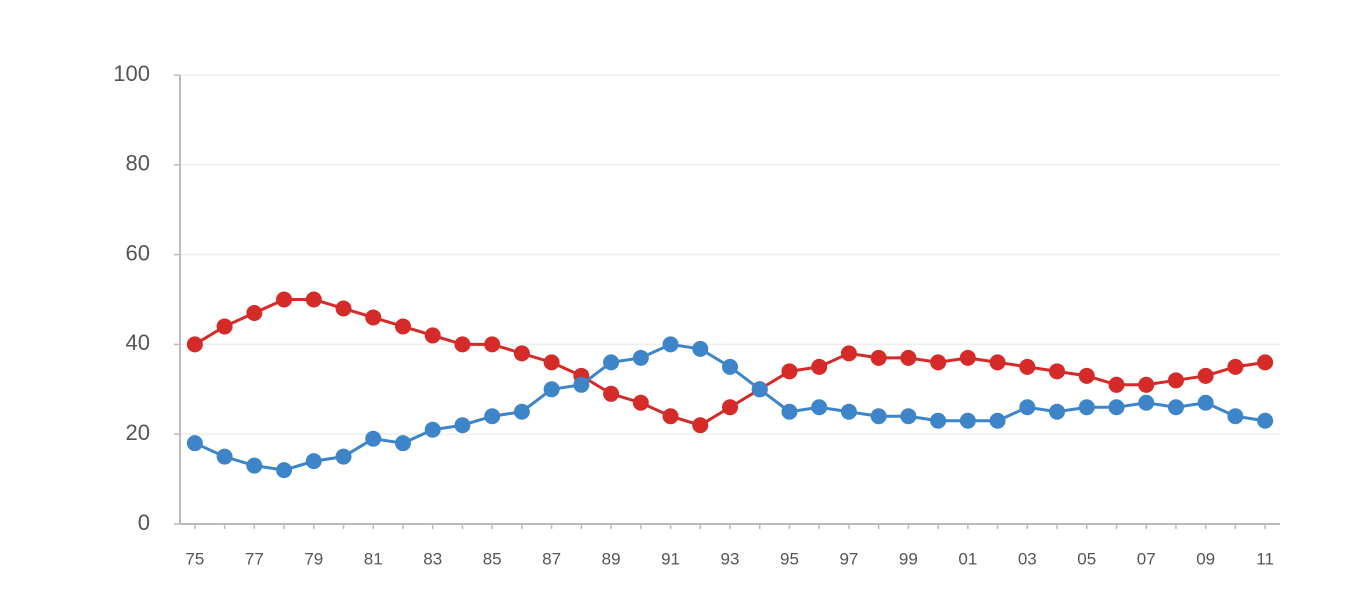 Image resolution: width=1360 pixels, height=600 pixels. I want to click on x-tick-label: 09, so click(1205, 558).